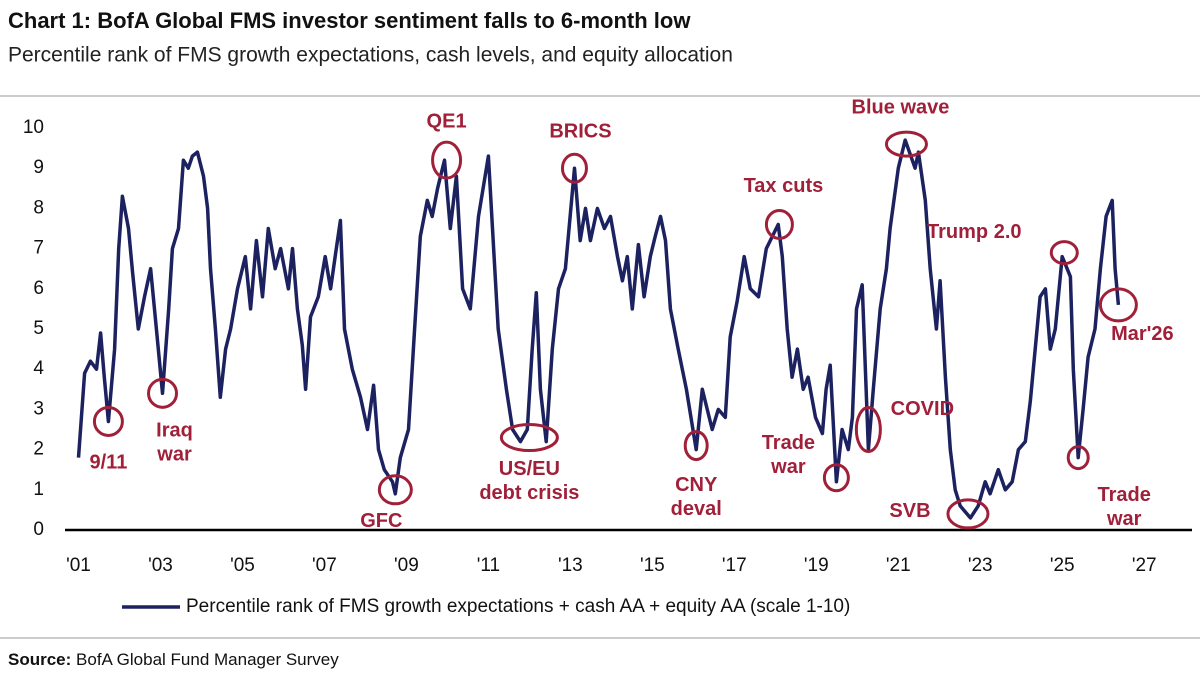  I want to click on annotation-label: QE1, so click(447, 121).